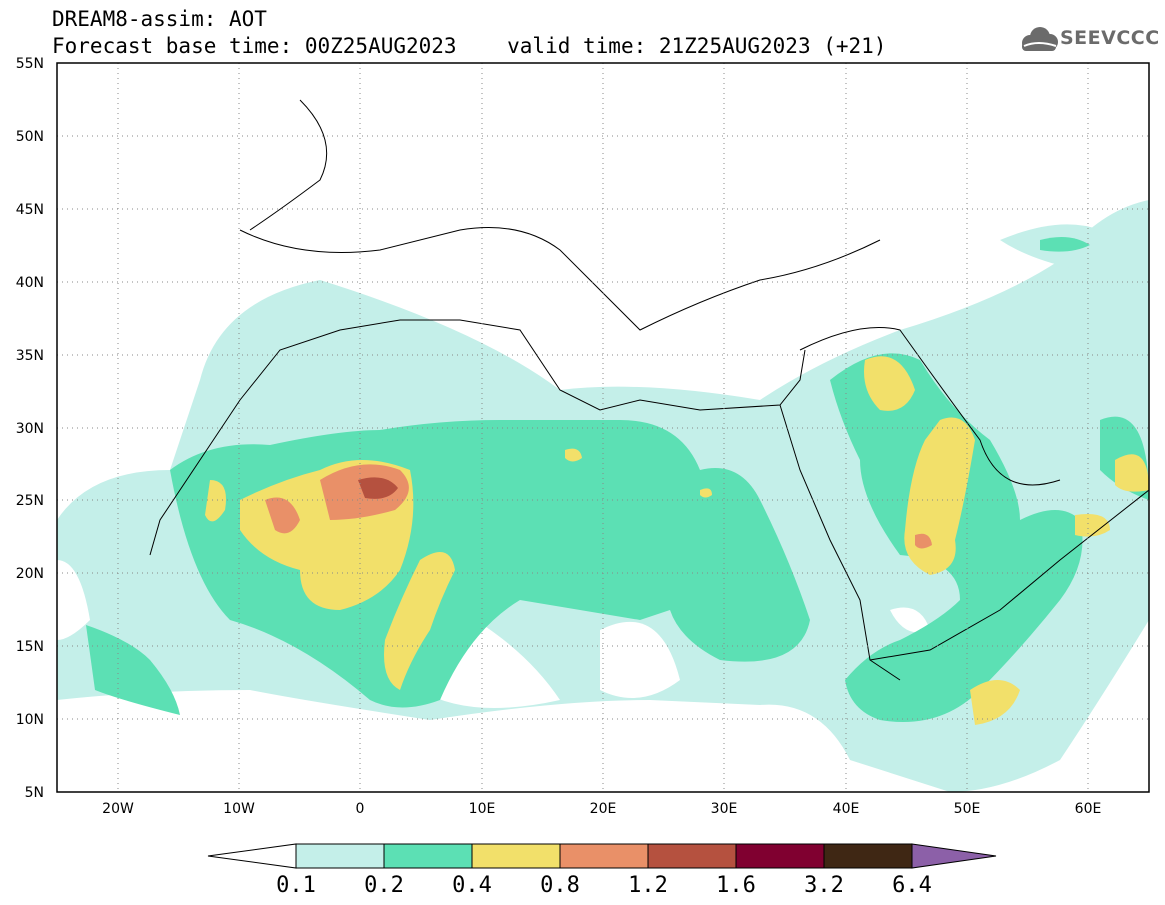 The height and width of the screenshot is (905, 1165). I want to click on lat-label: 15N, so click(30, 647).